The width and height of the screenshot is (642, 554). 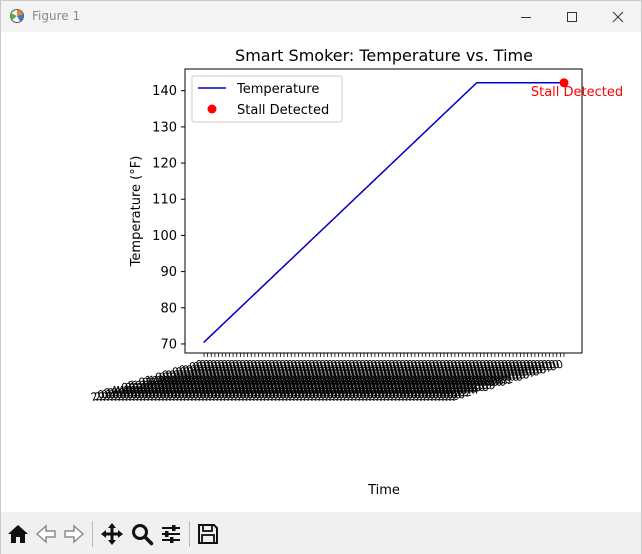 What do you see at coordinates (384, 55) in the screenshot?
I see `chart-title: Smart Smoker: Temperature vs. Time` at bounding box center [384, 55].